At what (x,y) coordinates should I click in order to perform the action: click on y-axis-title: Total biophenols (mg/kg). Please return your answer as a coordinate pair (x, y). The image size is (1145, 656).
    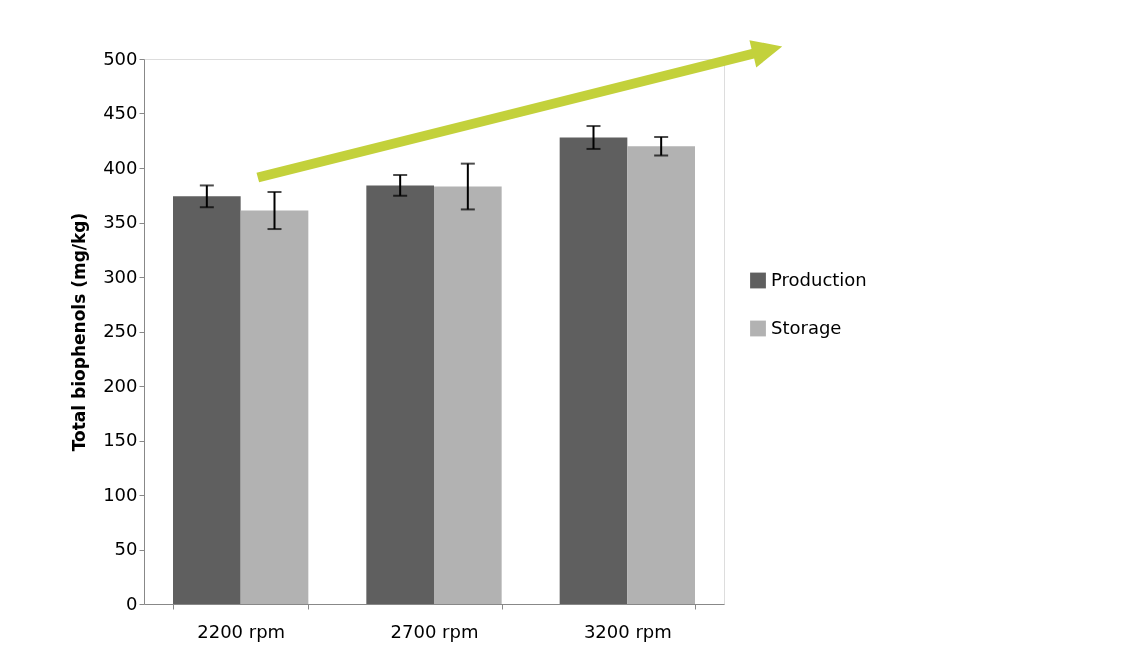
    Looking at the image, I should click on (79, 332).